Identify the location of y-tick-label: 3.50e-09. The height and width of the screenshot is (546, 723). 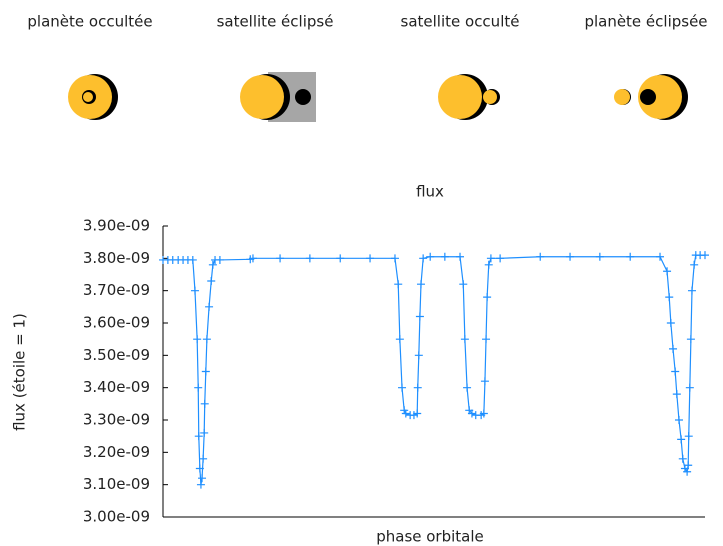
(116, 355).